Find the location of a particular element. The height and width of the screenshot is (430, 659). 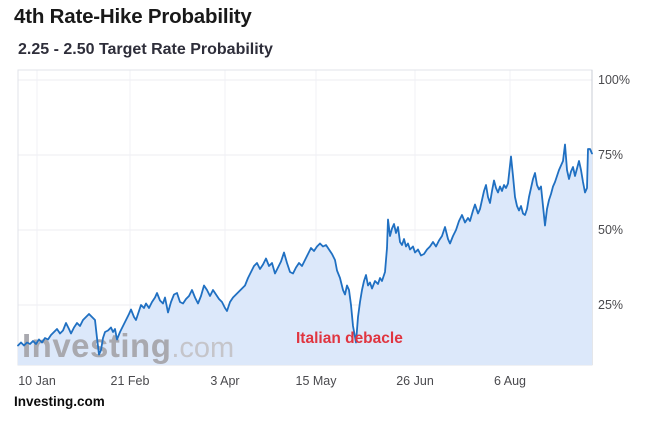

x-tick-label: 15 May is located at coordinates (316, 381).